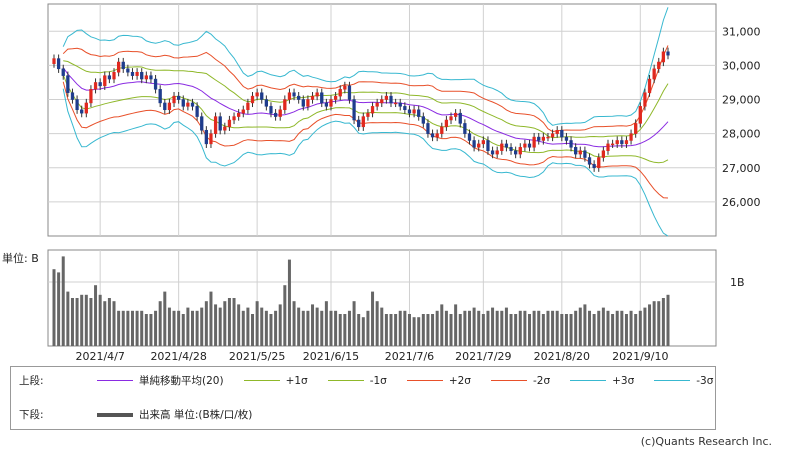 The width and height of the screenshot is (800, 456). I want to click on x-tick-label: 2021/4/7, so click(99, 356).